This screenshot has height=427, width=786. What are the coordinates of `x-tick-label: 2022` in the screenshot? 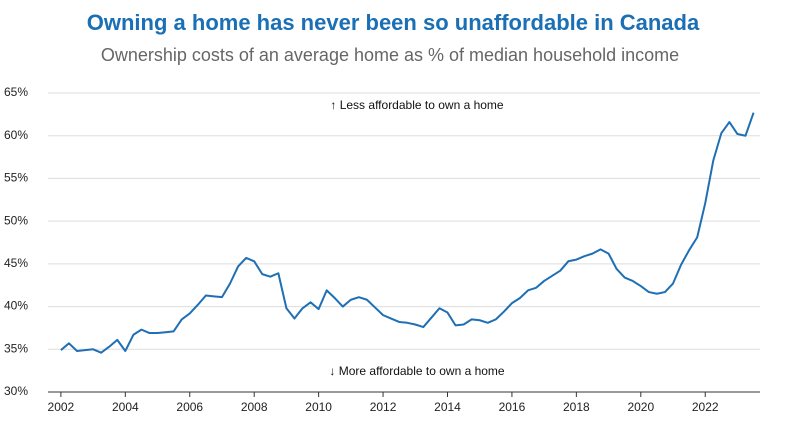 It's located at (705, 407).